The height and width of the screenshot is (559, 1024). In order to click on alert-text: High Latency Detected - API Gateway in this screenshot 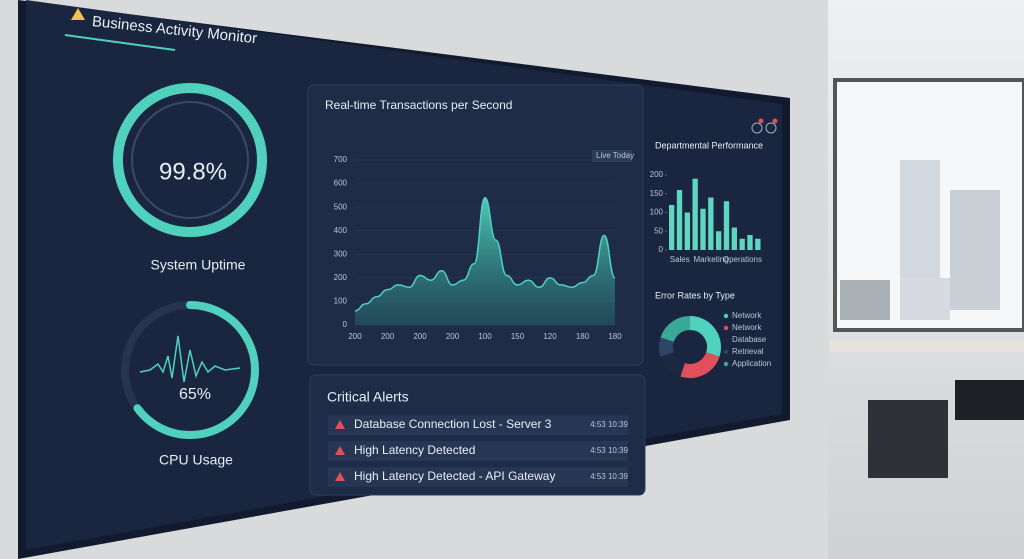, I will do `click(454, 476)`.